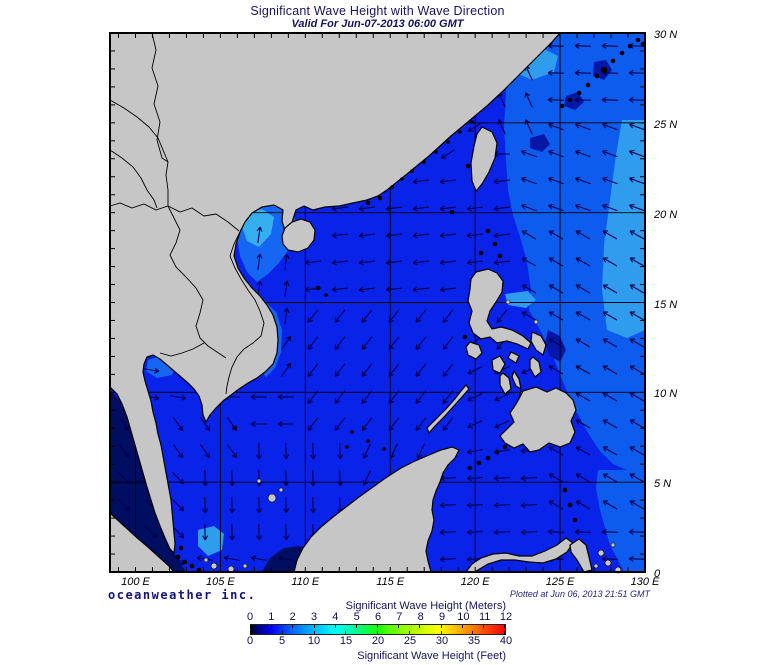 Image resolution: width=775 pixels, height=665 pixels. What do you see at coordinates (377, 24) in the screenshot?
I see `valid-time-subtitle: Valid For Jun-07-2013 06:00 GMT` at bounding box center [377, 24].